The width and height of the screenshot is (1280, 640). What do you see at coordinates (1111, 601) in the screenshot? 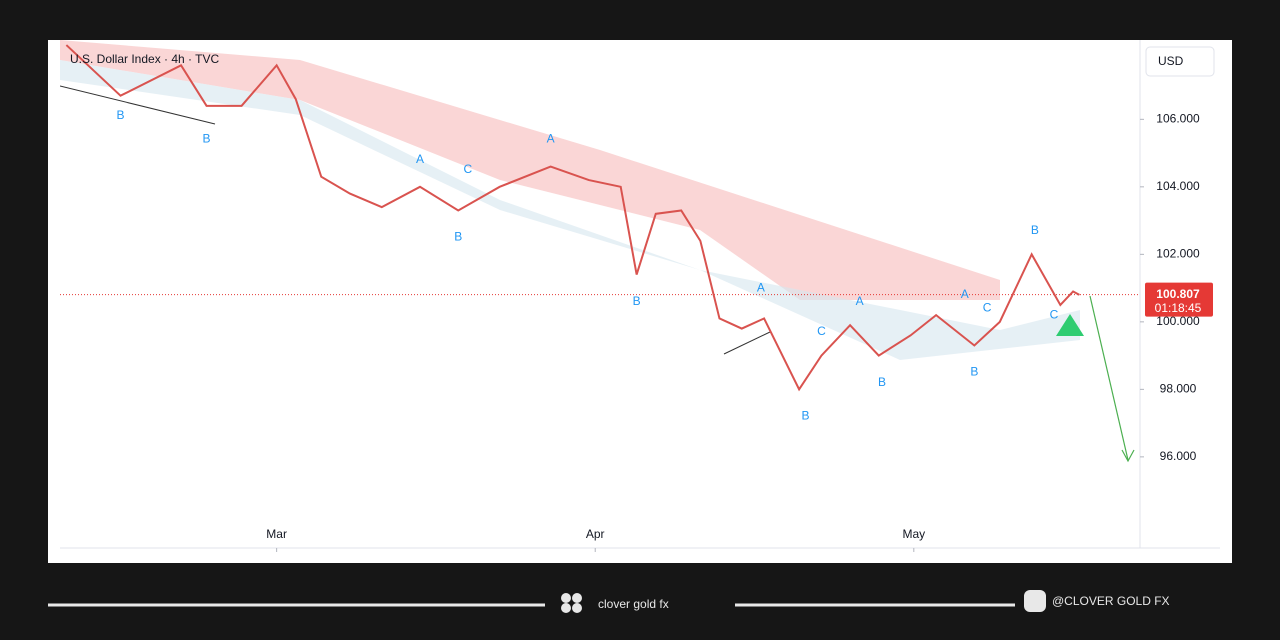
I see `footer-handle: @CLOVER GOLD FX` at bounding box center [1111, 601].